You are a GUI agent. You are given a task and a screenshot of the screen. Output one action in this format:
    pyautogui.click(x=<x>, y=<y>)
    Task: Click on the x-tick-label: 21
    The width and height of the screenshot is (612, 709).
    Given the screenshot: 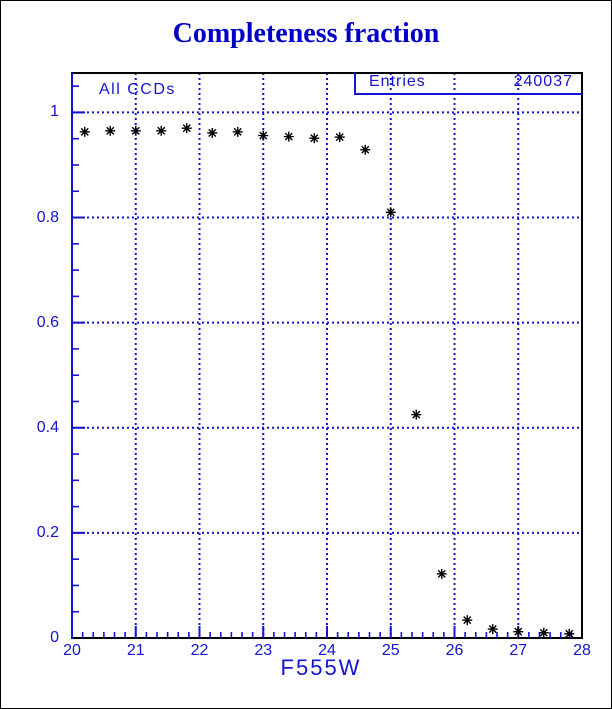 What is the action you would take?
    pyautogui.click(x=135, y=650)
    